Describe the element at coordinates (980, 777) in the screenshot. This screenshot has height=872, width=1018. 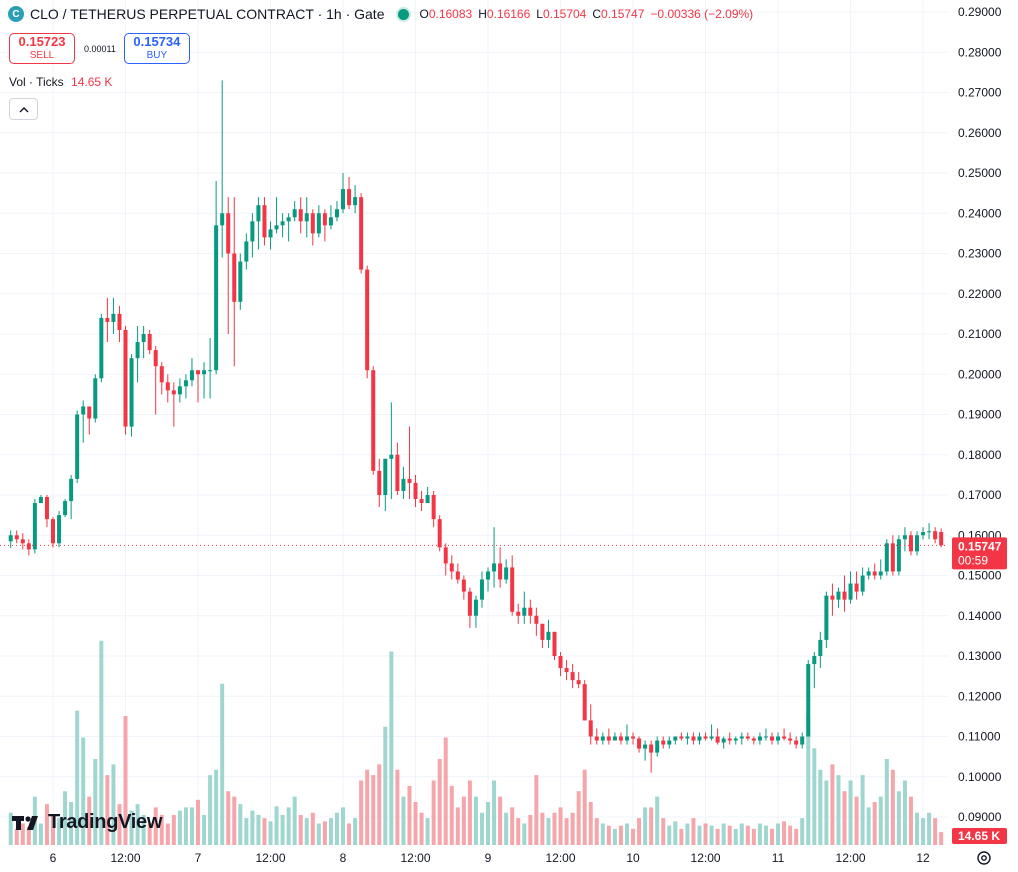
I see `price-tick-label: 0.10000` at that location.